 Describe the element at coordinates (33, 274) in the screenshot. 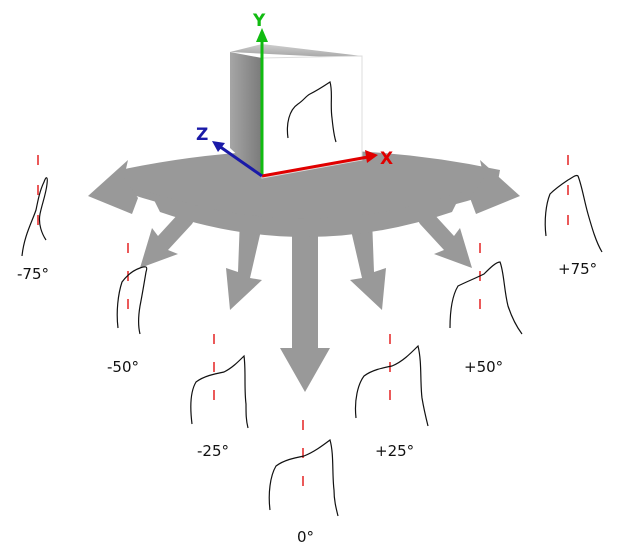

I see `angle-label: -75°` at that location.